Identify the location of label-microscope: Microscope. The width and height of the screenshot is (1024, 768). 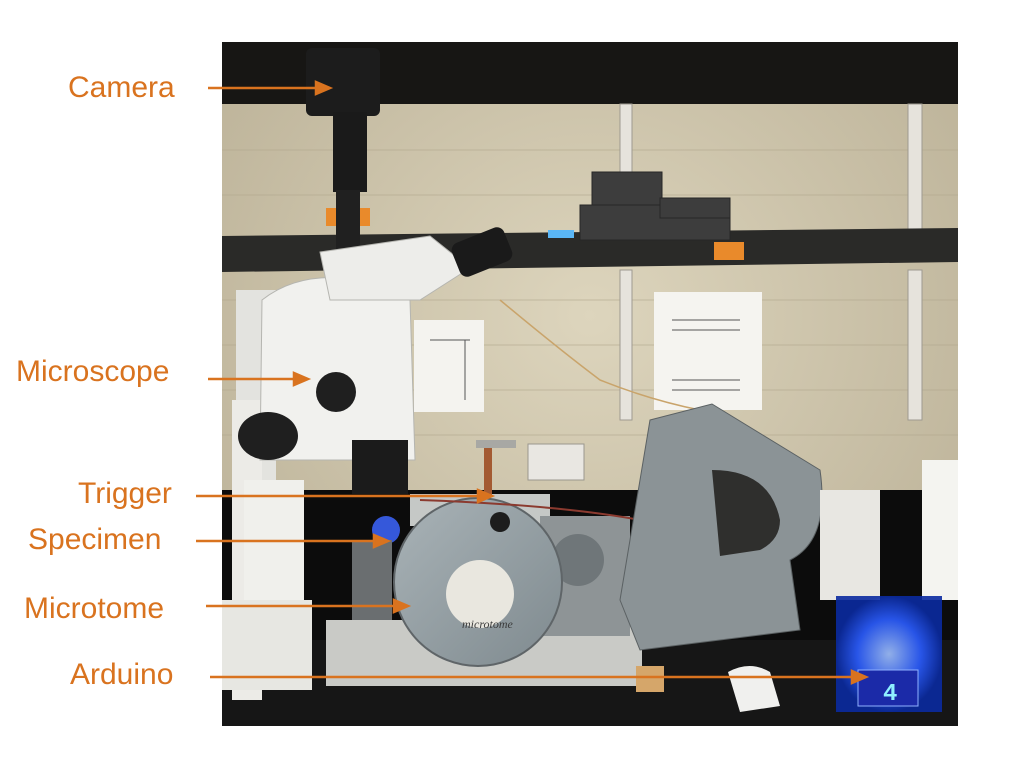
(93, 371).